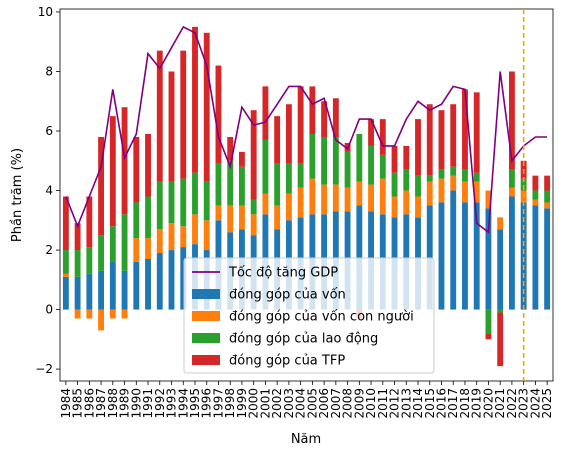 The image size is (565, 456). I want to click on x-tick-label: 2019, so click(477, 403).